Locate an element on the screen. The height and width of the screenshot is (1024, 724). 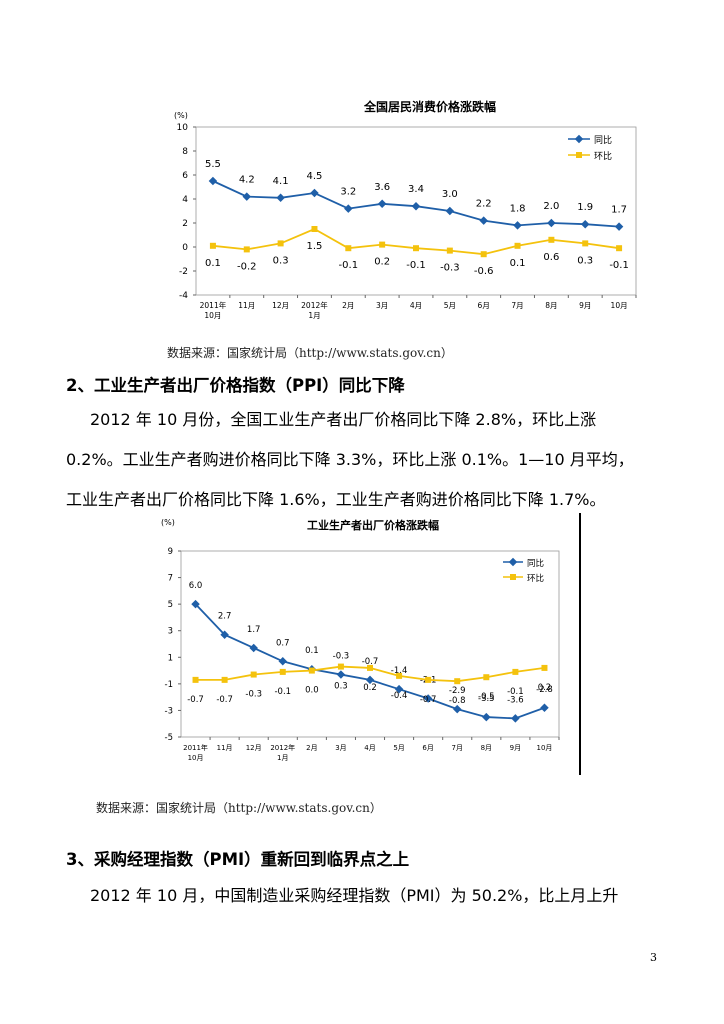
x-tick-label: 9月 is located at coordinates (515, 748).